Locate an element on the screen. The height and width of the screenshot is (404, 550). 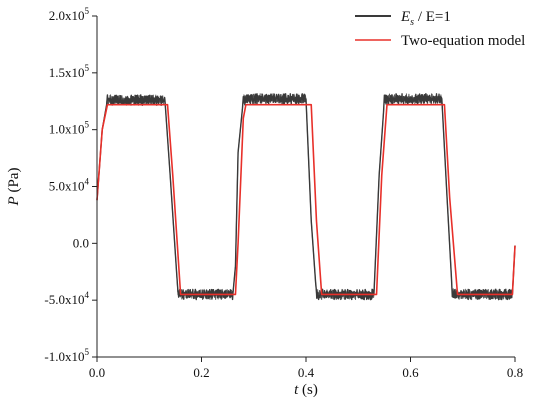
y-tick-label: 1.0x10⁵ is located at coordinates (69, 128).